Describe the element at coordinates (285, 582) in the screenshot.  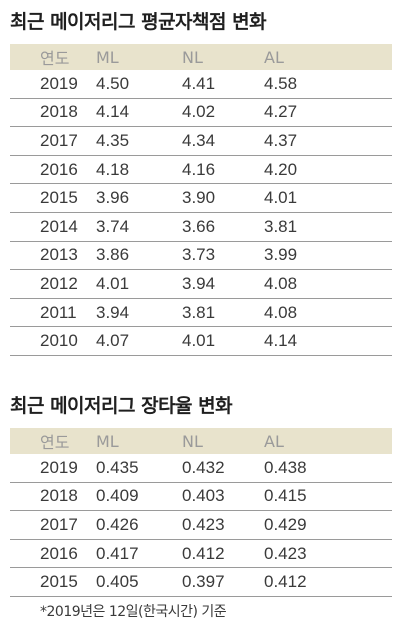
I see `al-cell: 0.412` at that location.